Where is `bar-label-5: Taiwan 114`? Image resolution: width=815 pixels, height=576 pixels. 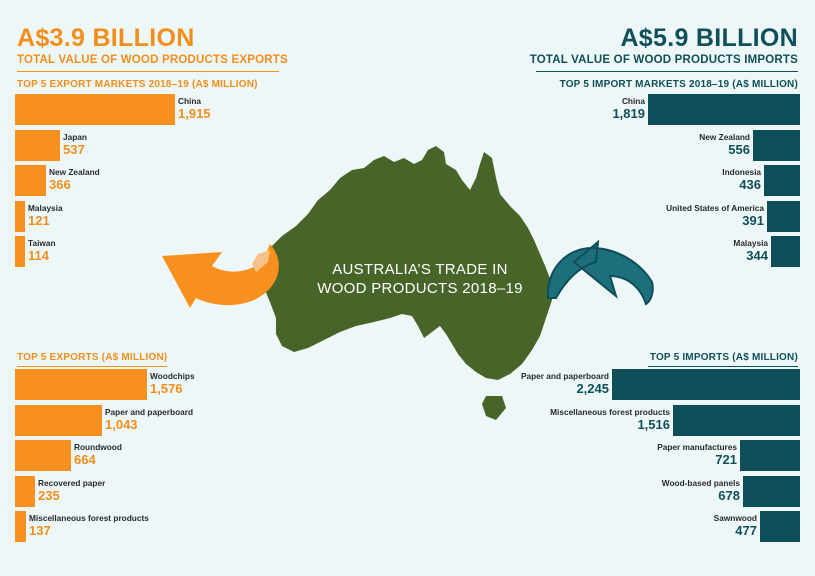 bar-label-5: Taiwan 114 is located at coordinates (42, 251).